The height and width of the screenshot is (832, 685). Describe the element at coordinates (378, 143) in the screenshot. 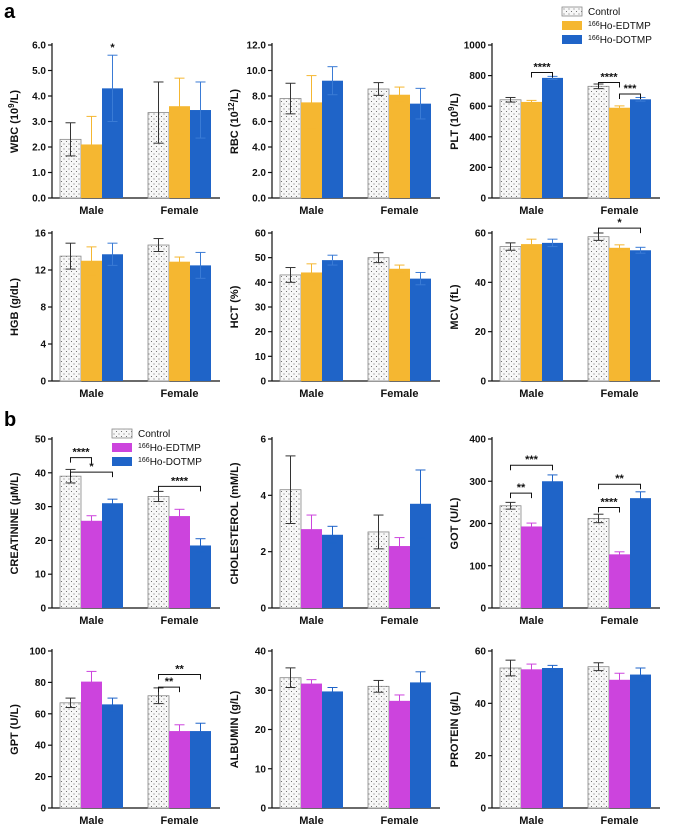

I see `bar-rbc-control-female` at that location.